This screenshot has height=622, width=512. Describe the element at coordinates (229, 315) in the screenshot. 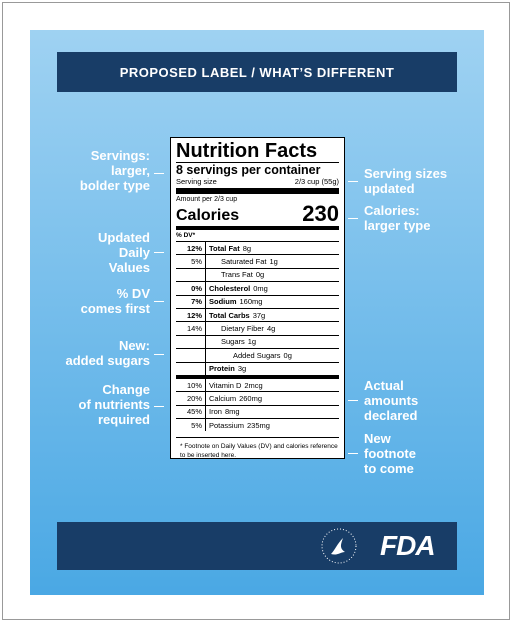

I see `nutrient-name: Total Carbs` at that location.